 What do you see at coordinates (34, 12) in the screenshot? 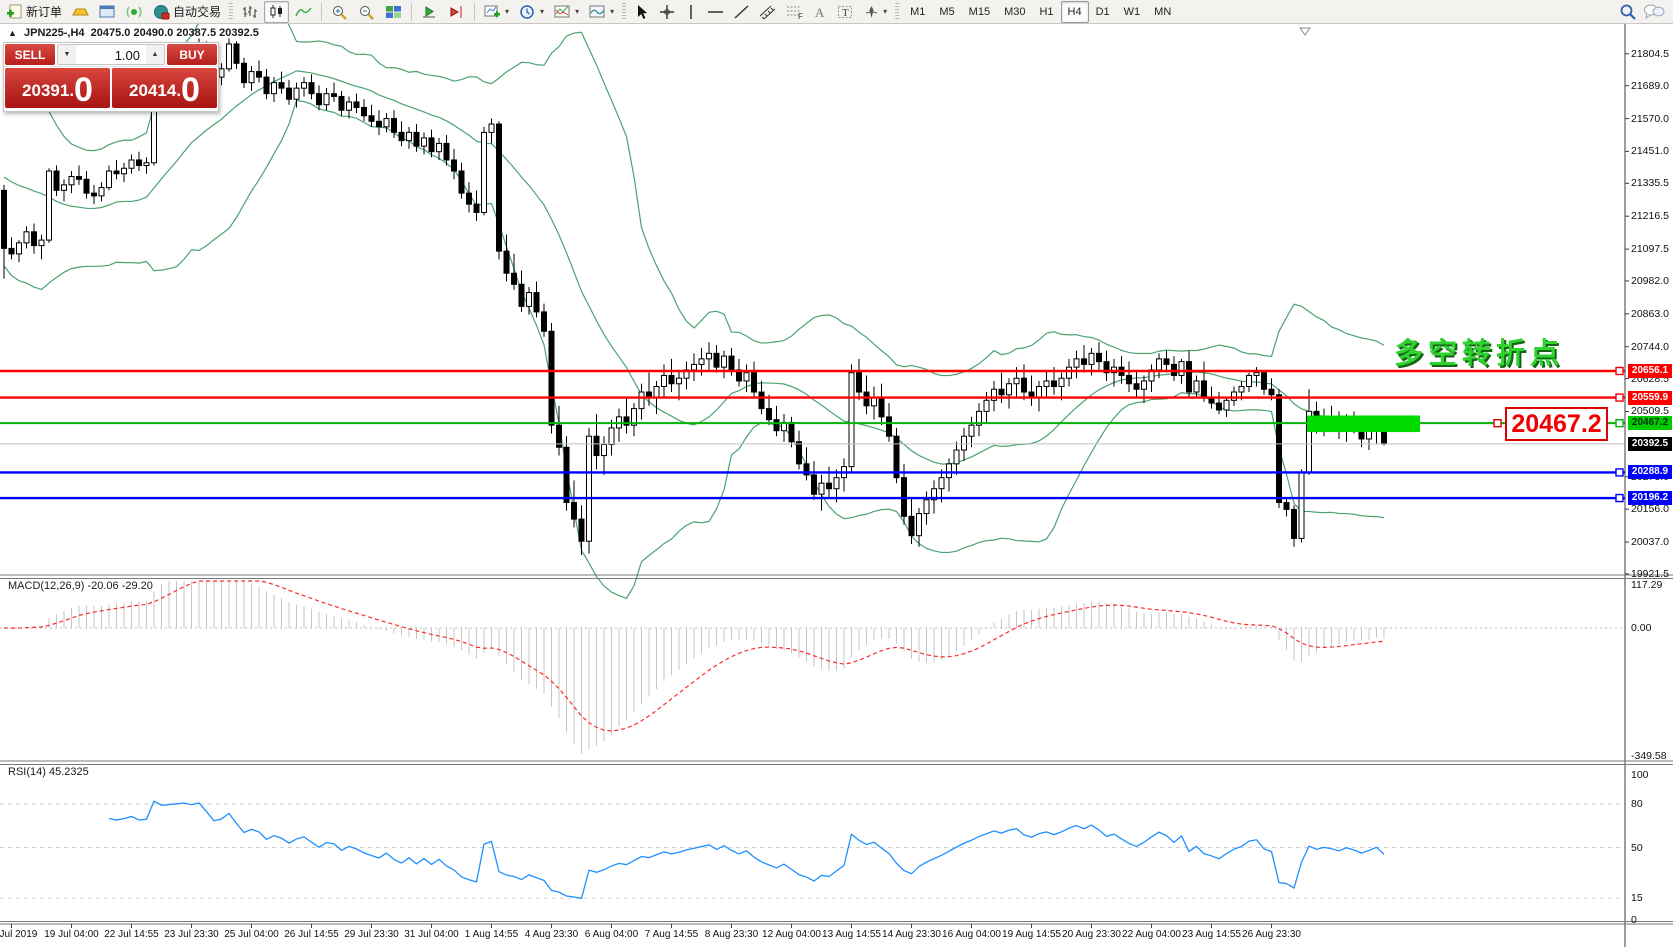
I see `new-order-button: 新订单` at bounding box center [34, 12].